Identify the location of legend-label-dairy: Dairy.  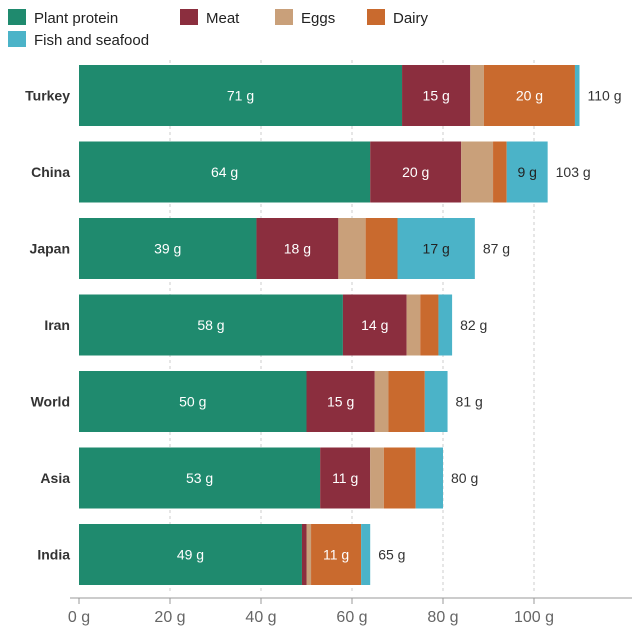
(411, 18).